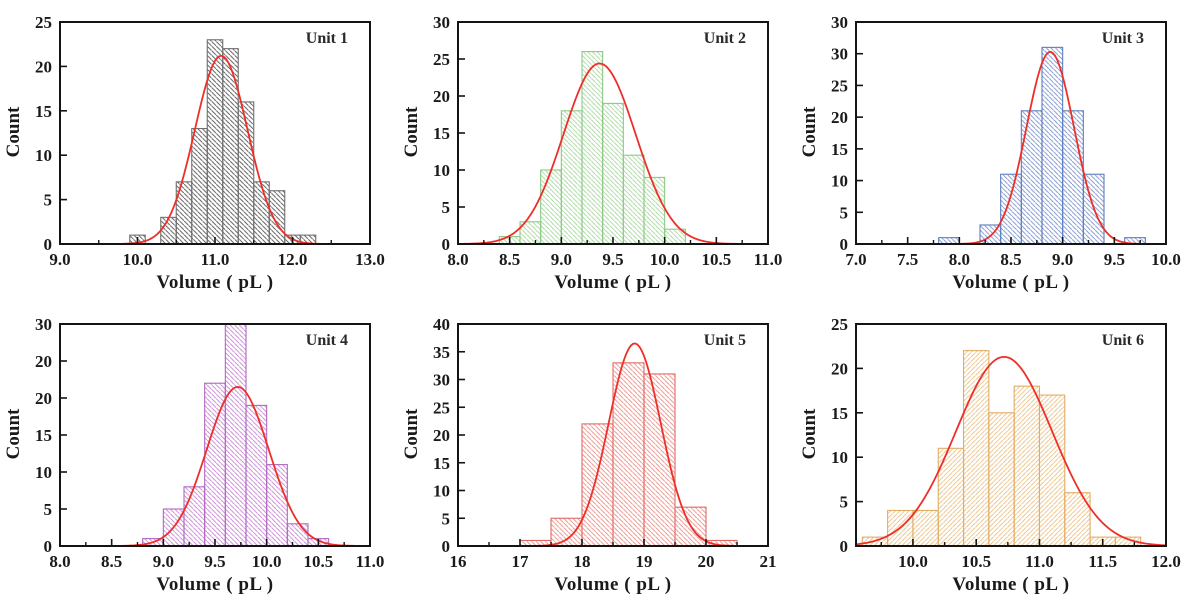 The height and width of the screenshot is (605, 1196). I want to click on unit-label: Unit 1, so click(326, 38).